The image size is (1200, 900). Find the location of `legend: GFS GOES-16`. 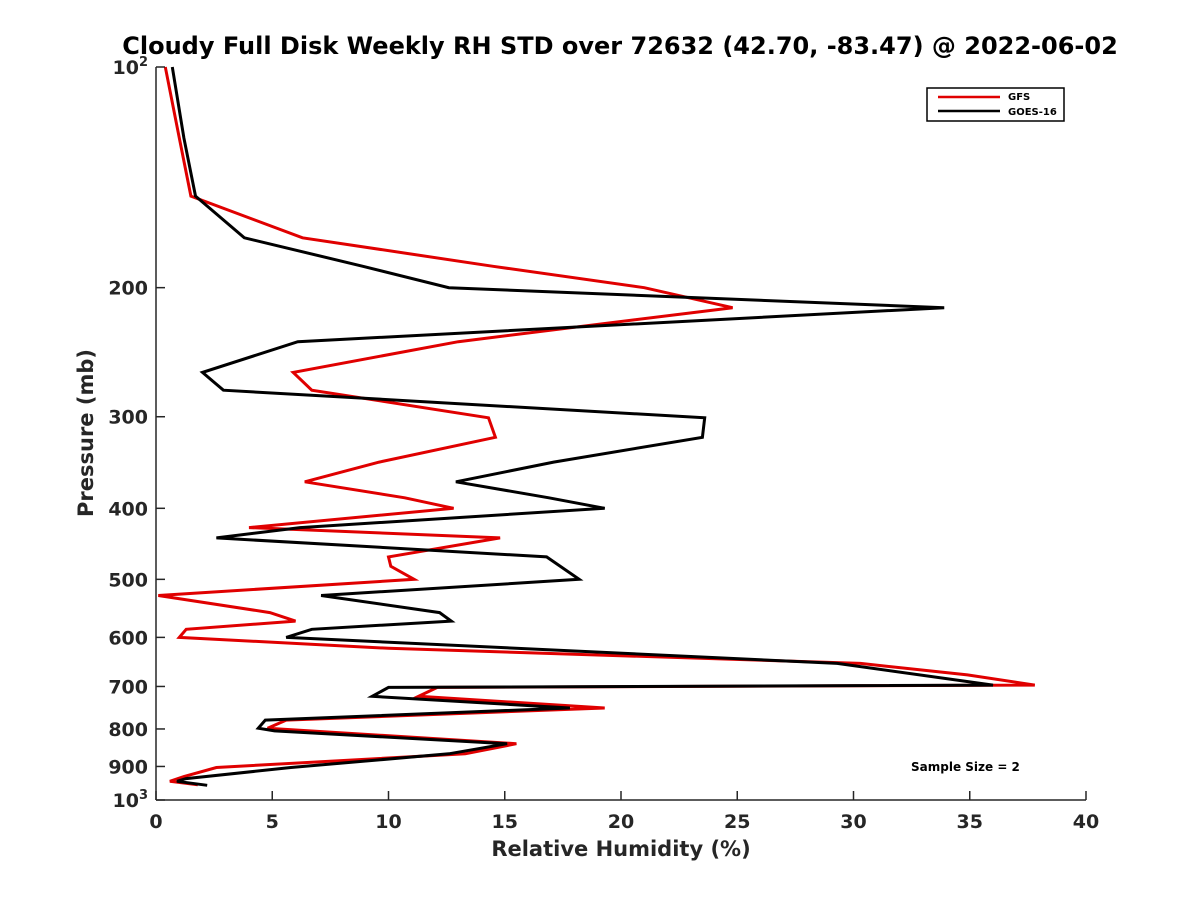

legend: GFS GOES-16 is located at coordinates (995, 104).